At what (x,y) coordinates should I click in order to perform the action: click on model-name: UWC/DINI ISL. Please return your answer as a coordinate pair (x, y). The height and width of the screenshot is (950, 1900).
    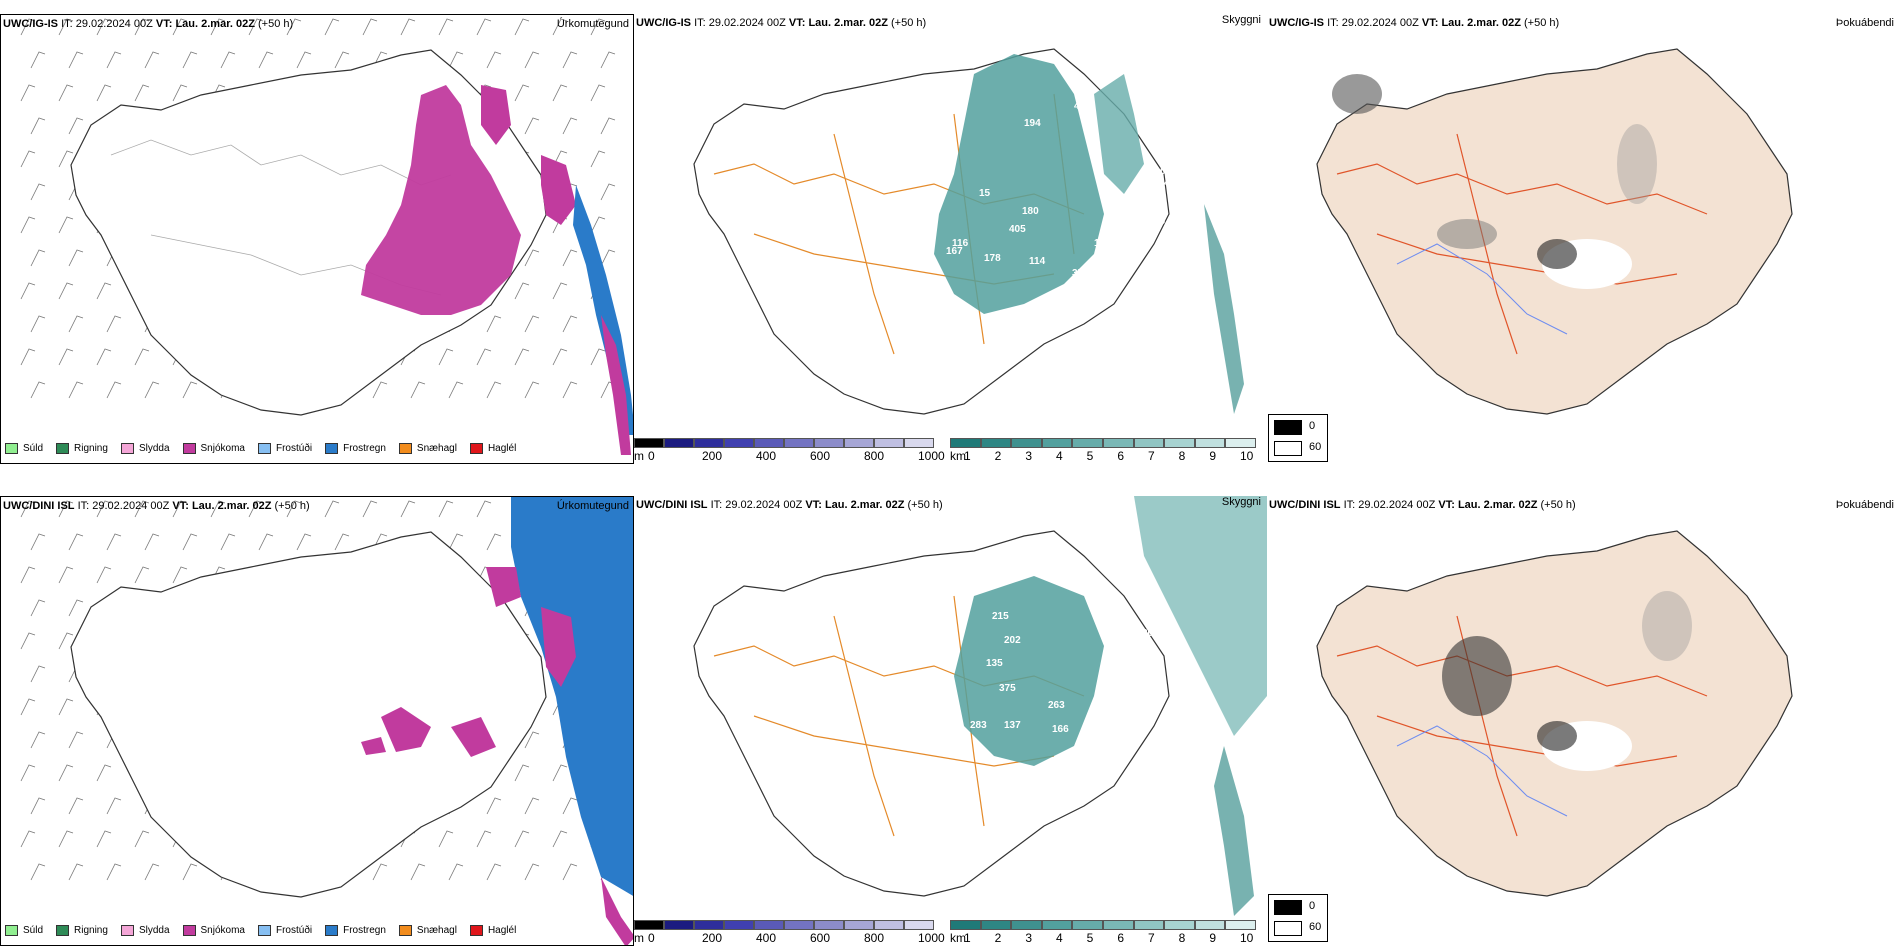
    Looking at the image, I should click on (672, 505).